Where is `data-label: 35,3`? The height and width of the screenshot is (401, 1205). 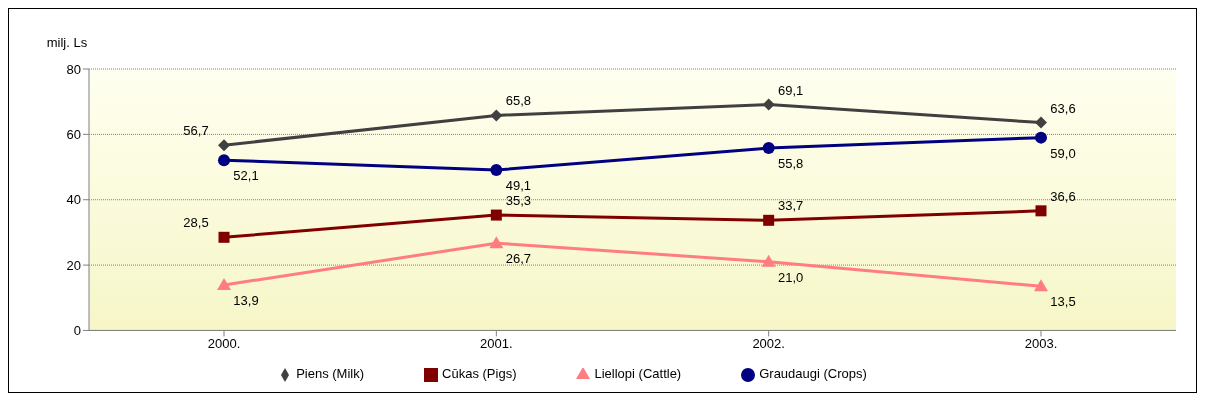
data-label: 35,3 is located at coordinates (518, 201).